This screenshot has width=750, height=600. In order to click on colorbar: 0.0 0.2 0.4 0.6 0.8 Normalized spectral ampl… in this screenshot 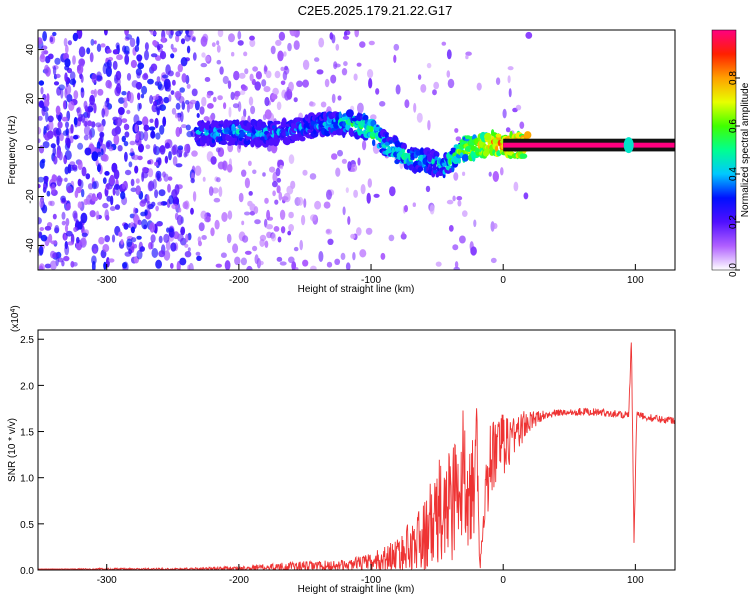, I will do `click(730, 153)`.